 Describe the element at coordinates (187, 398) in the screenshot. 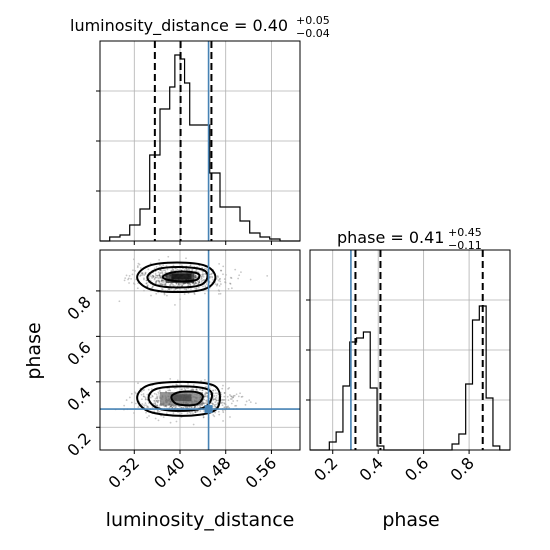

I see `contour-inner` at that location.